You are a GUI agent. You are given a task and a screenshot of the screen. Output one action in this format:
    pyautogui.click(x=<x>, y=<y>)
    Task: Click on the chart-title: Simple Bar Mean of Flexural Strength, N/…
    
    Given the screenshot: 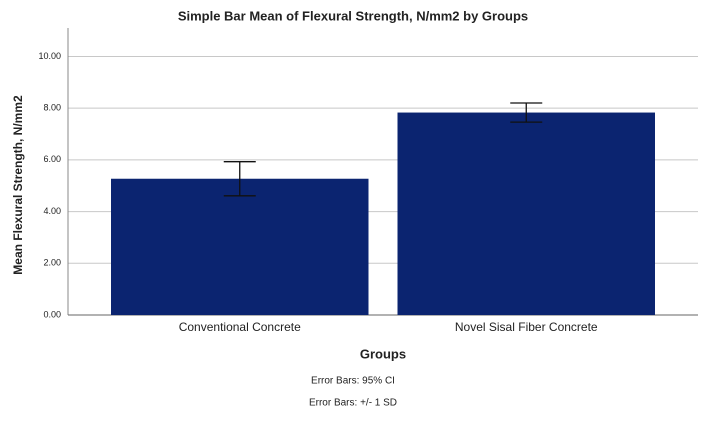 What is the action you would take?
    pyautogui.click(x=353, y=15)
    